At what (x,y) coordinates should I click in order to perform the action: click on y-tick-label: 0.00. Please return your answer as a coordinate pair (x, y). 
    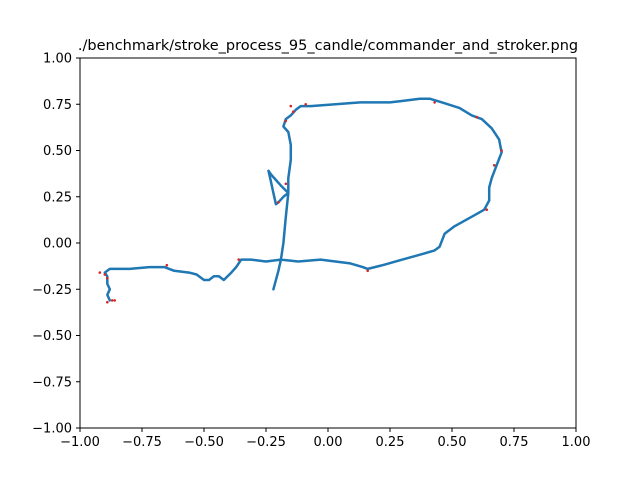
    Looking at the image, I should click on (57, 244).